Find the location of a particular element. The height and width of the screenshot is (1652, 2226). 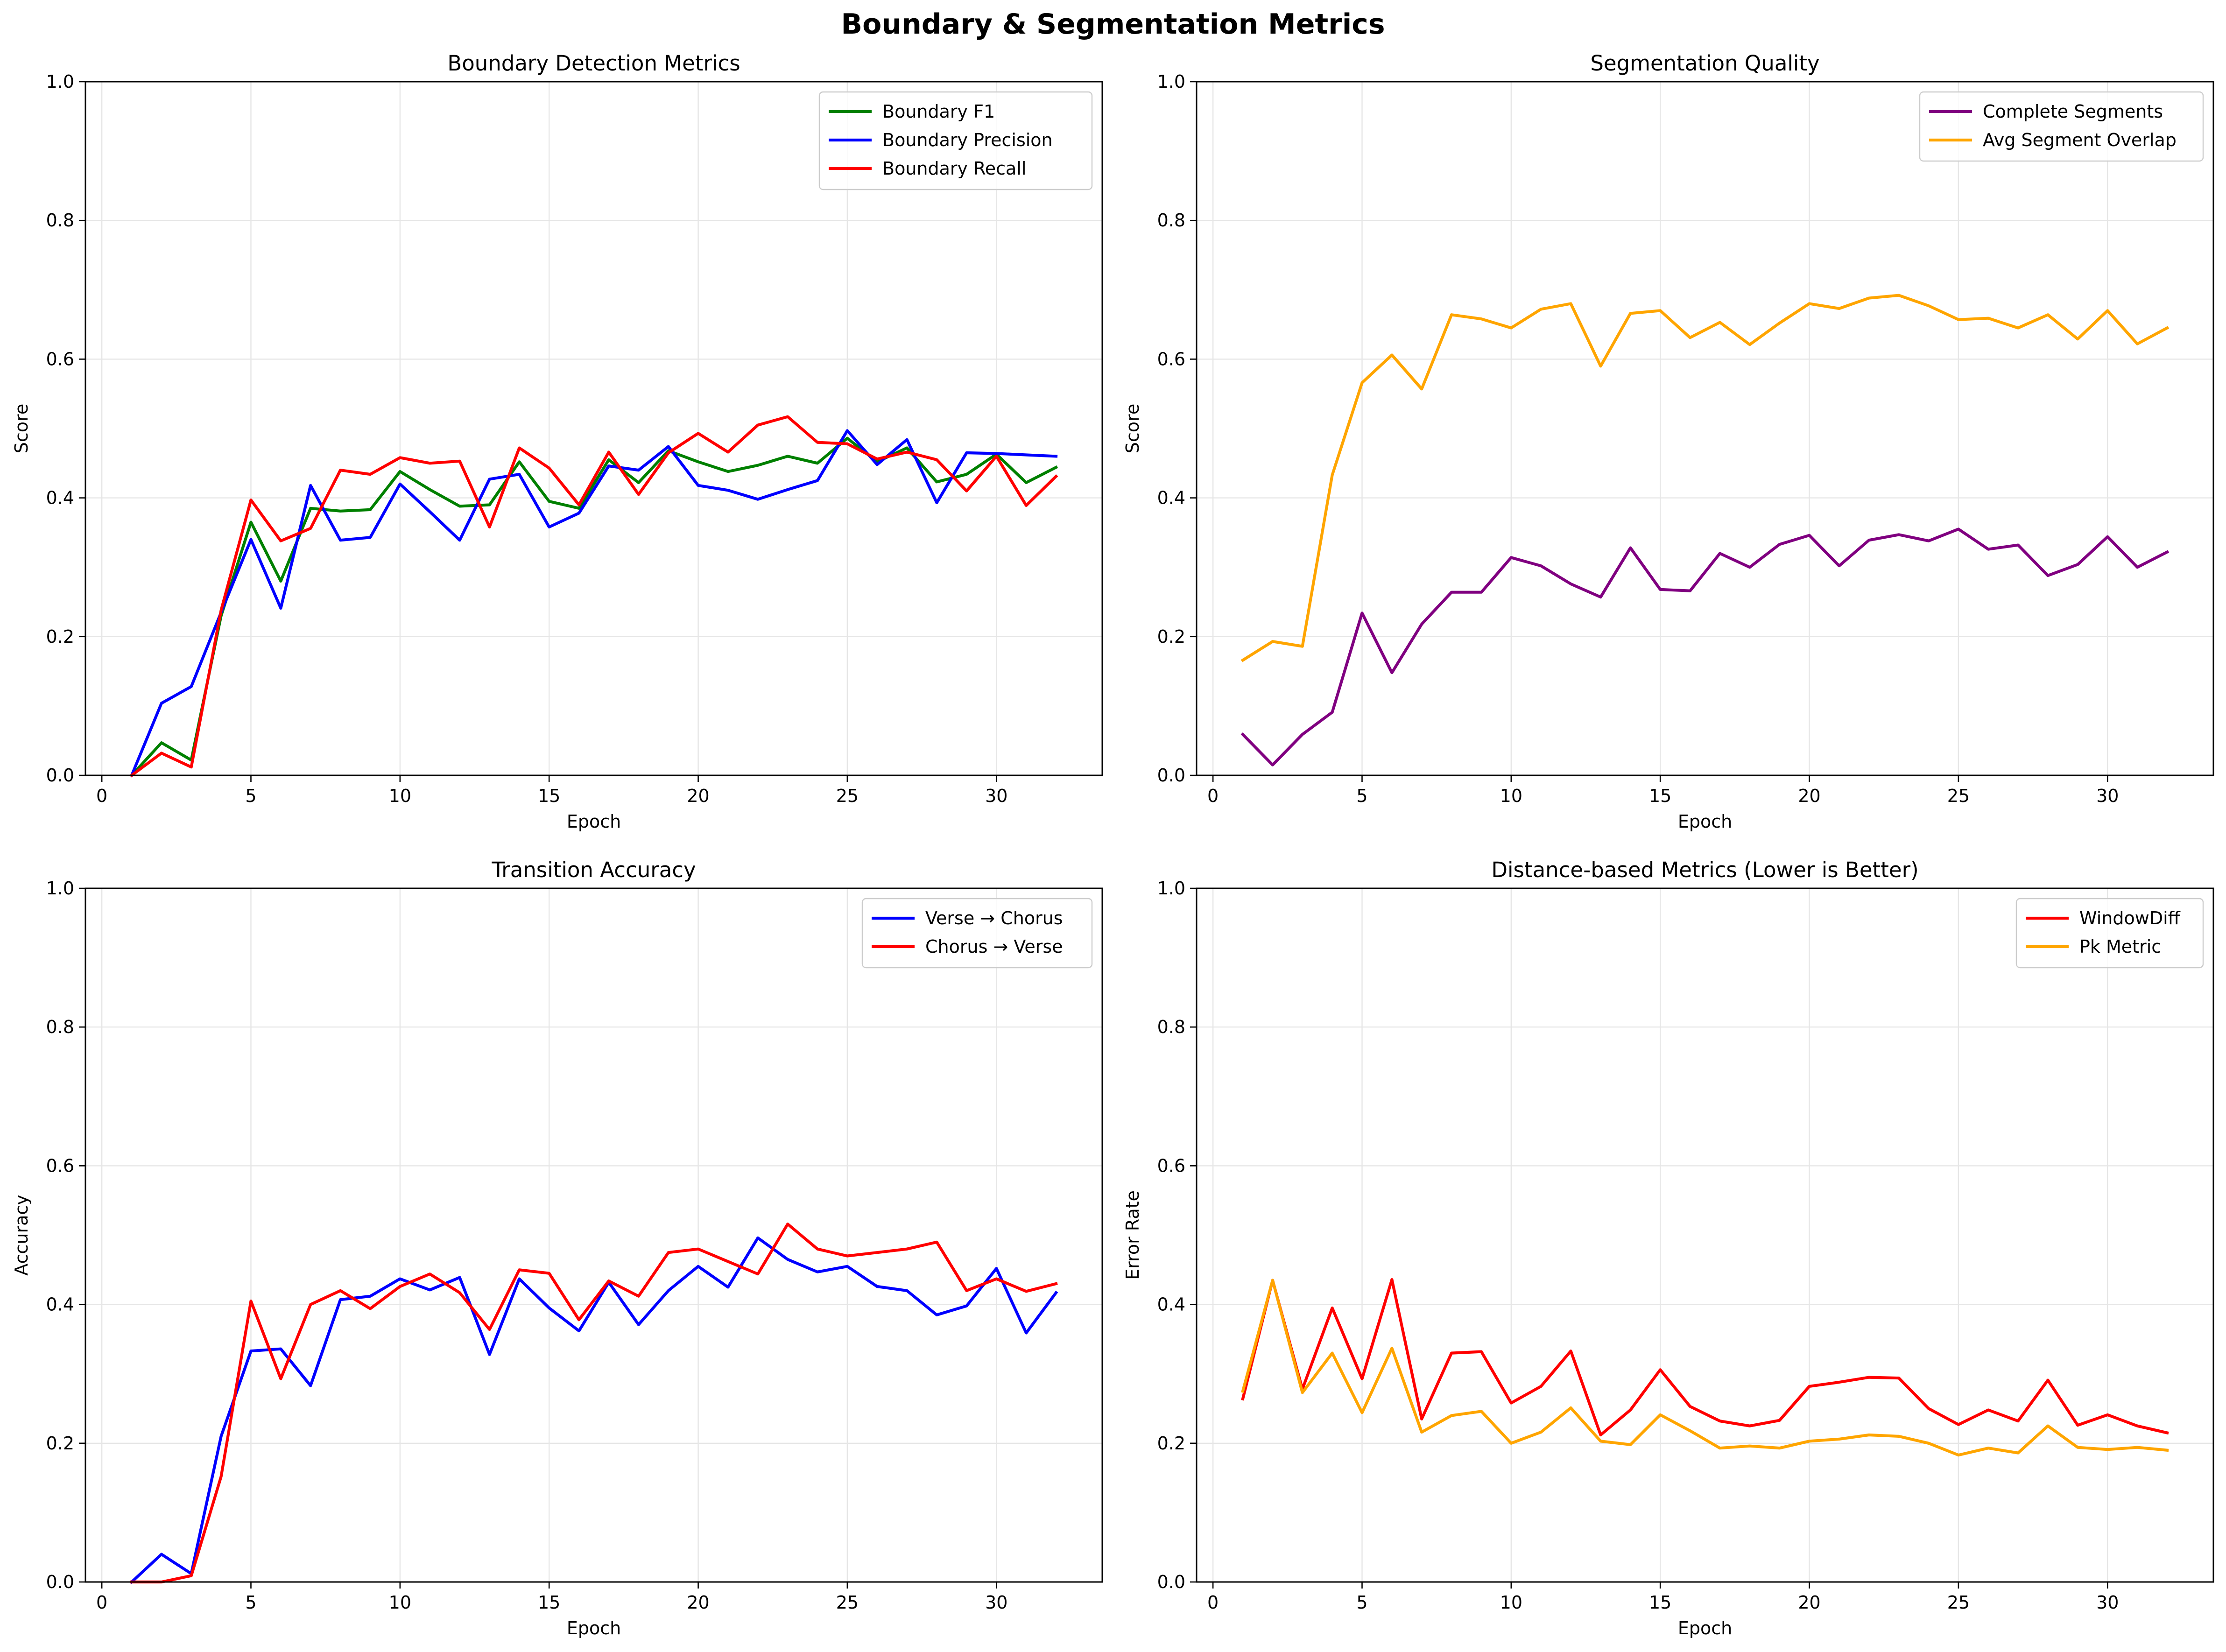

legend-label: WindowDiff is located at coordinates (2130, 918).